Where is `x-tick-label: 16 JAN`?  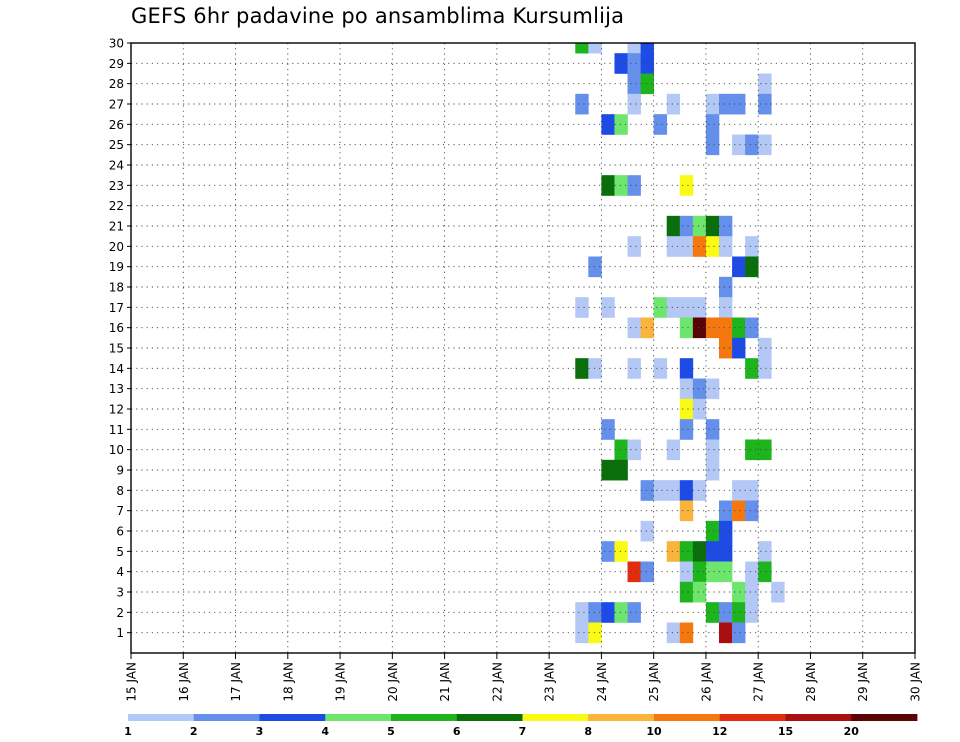
x-tick-label: 16 JAN is located at coordinates (184, 682).